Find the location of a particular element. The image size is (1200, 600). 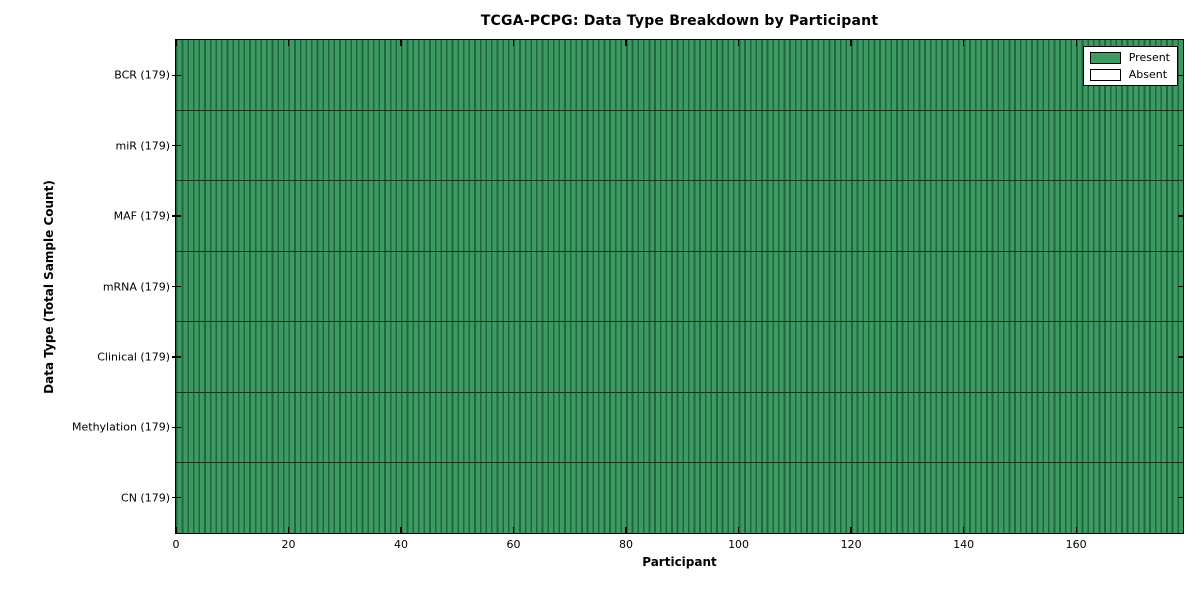

x-tick-label: 20 is located at coordinates (288, 544).